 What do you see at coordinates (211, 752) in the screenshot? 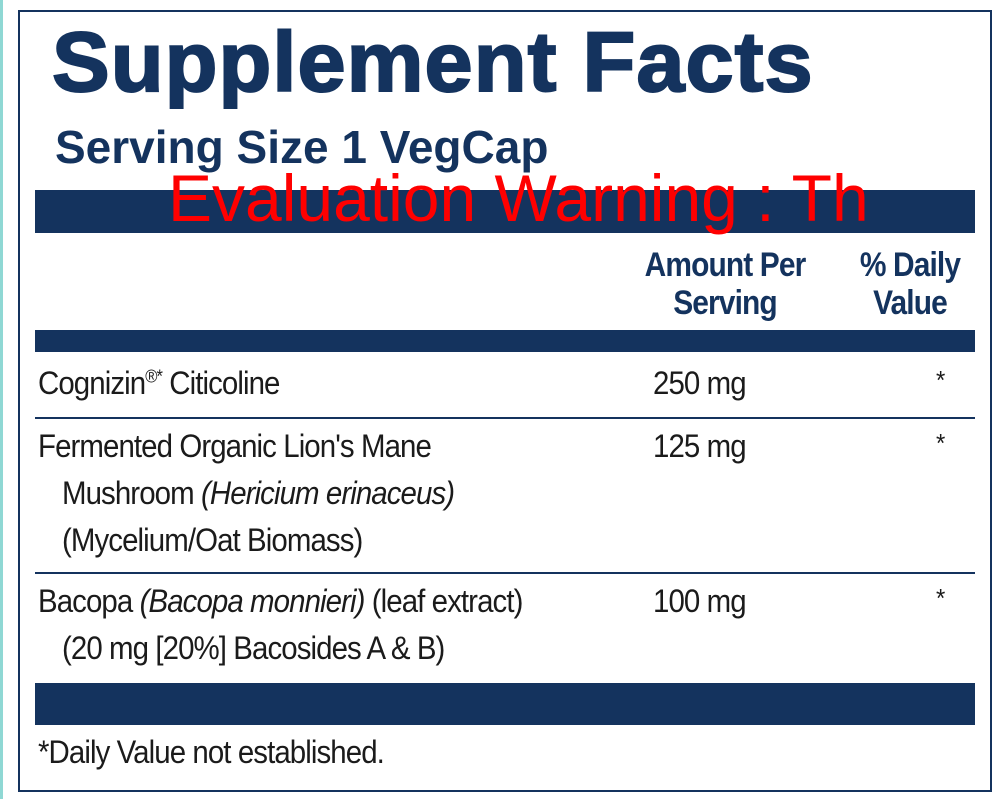
I see `footnote: *Daily Value not established.` at bounding box center [211, 752].